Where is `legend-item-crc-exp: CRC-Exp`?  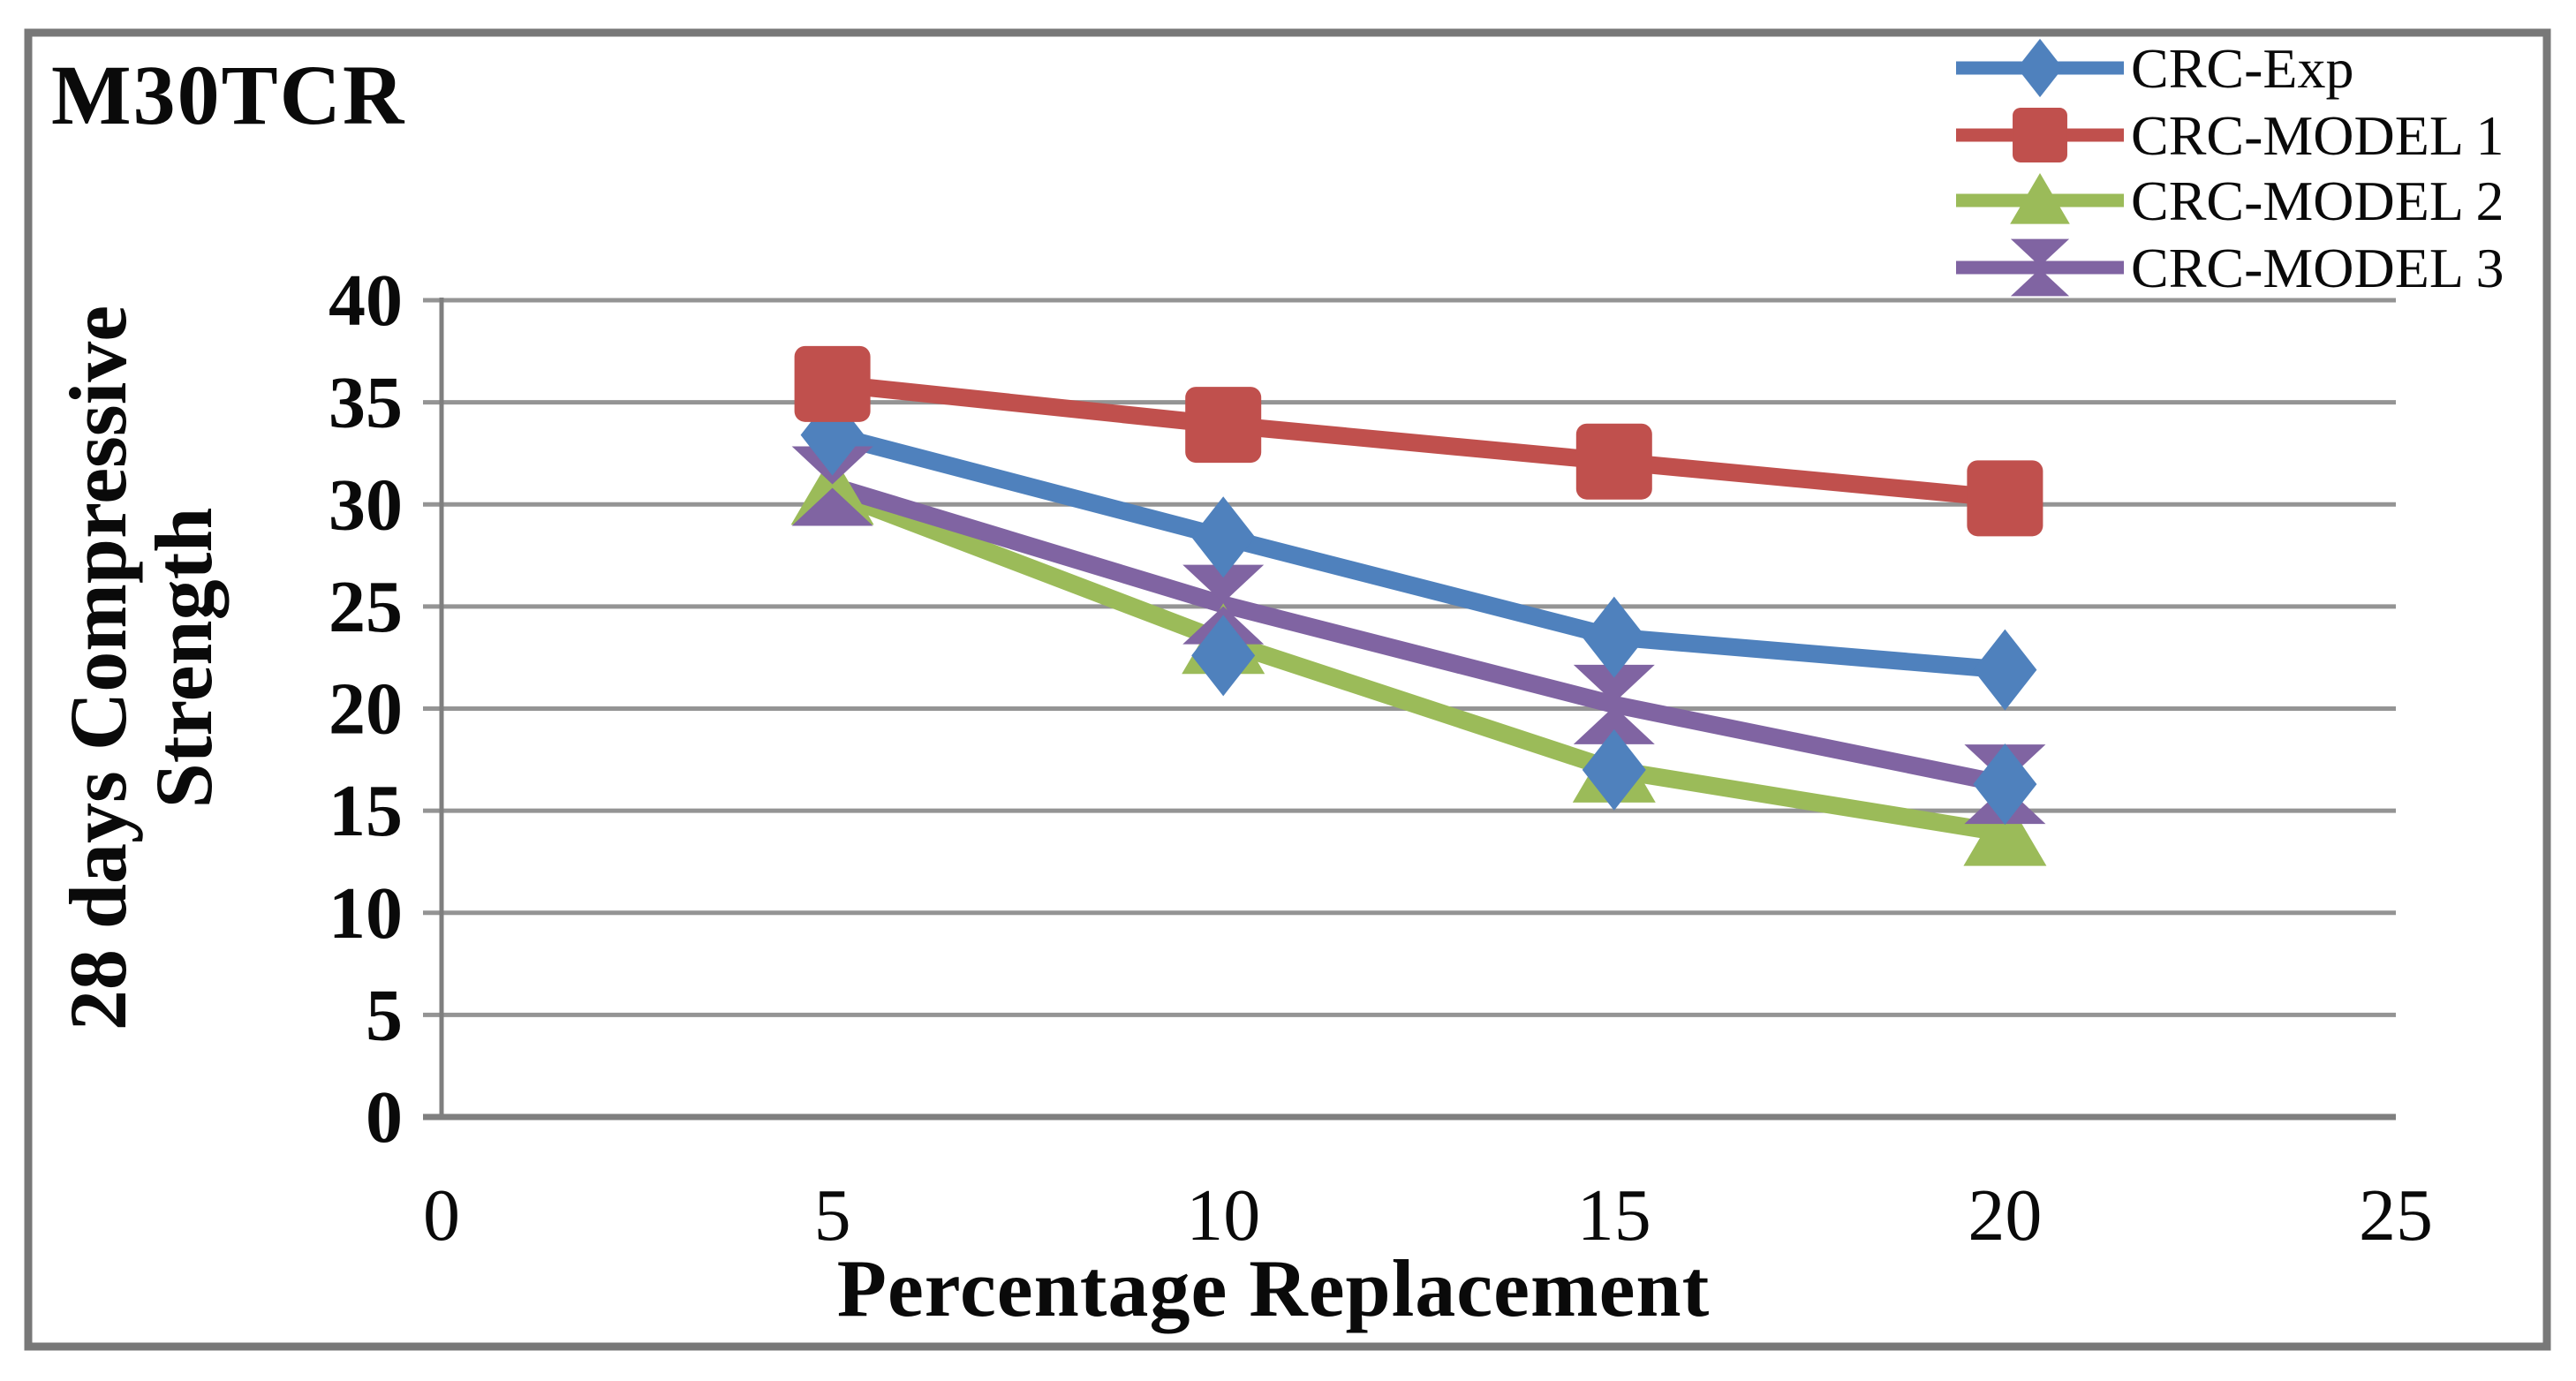 legend-item-crc-exp: CRC-Exp is located at coordinates (2154, 68).